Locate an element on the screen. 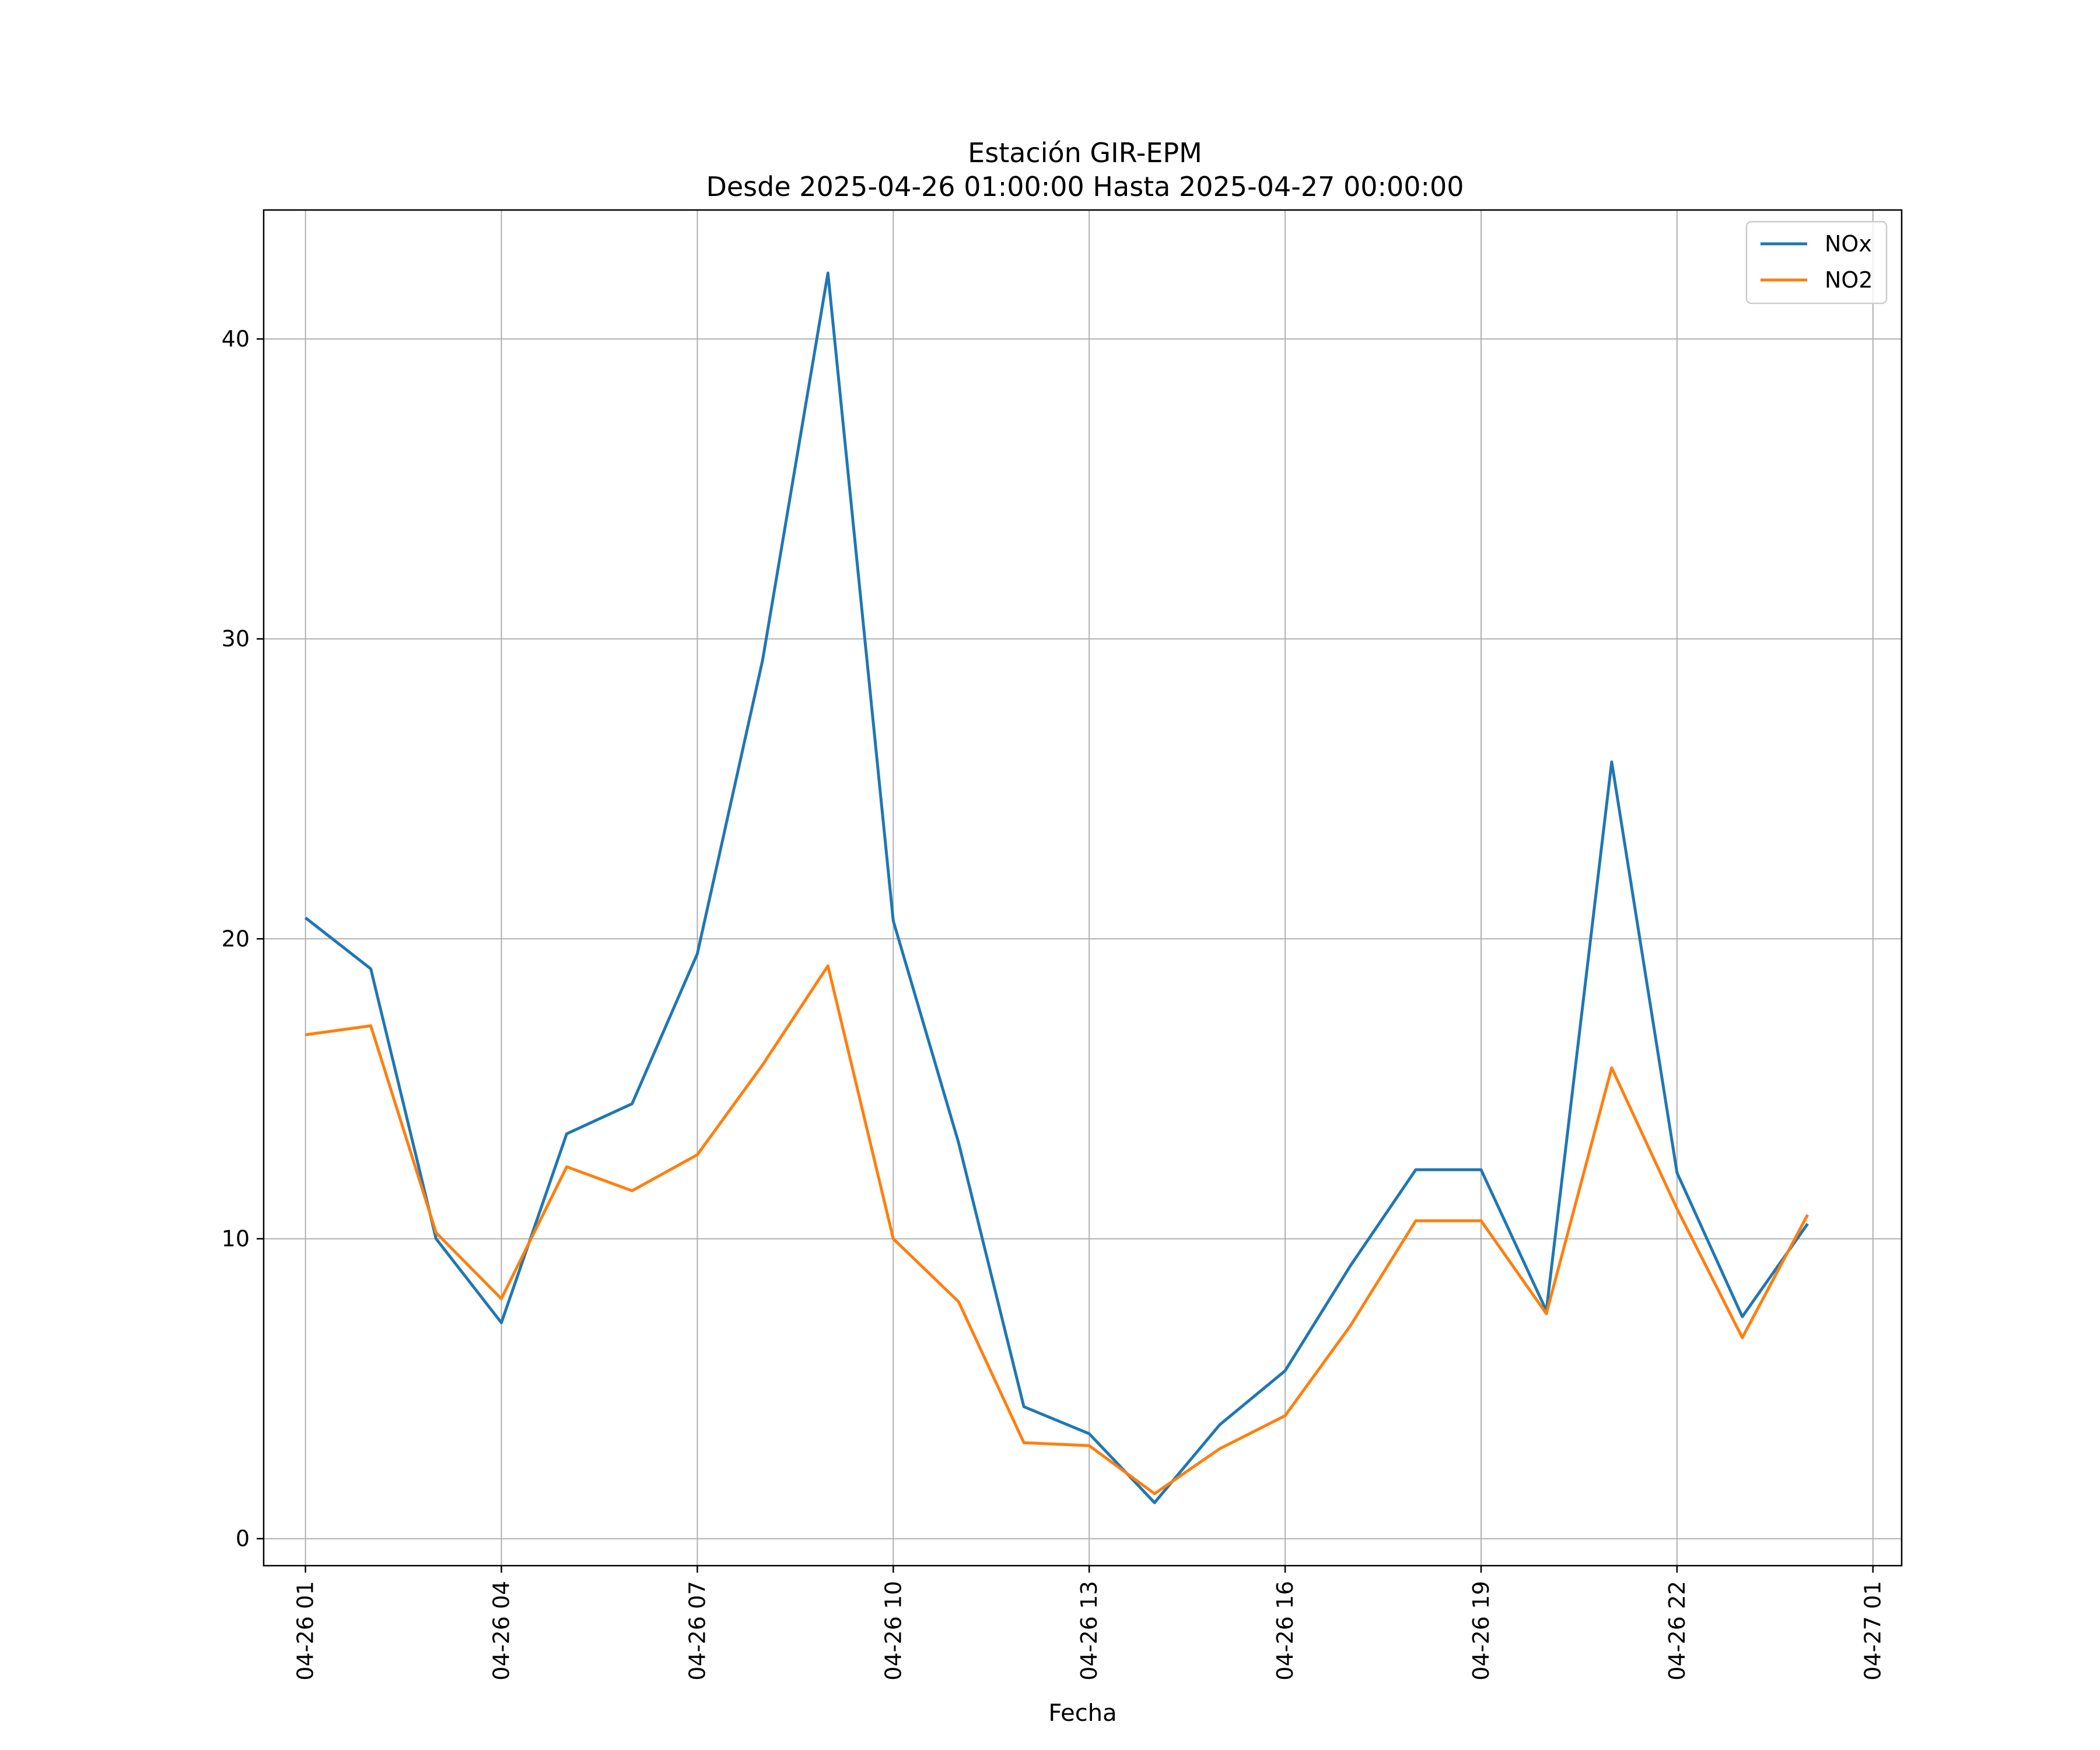 This screenshot has width=2100, height=1750. x-axis-label: Fecha is located at coordinates (1082, 1713).